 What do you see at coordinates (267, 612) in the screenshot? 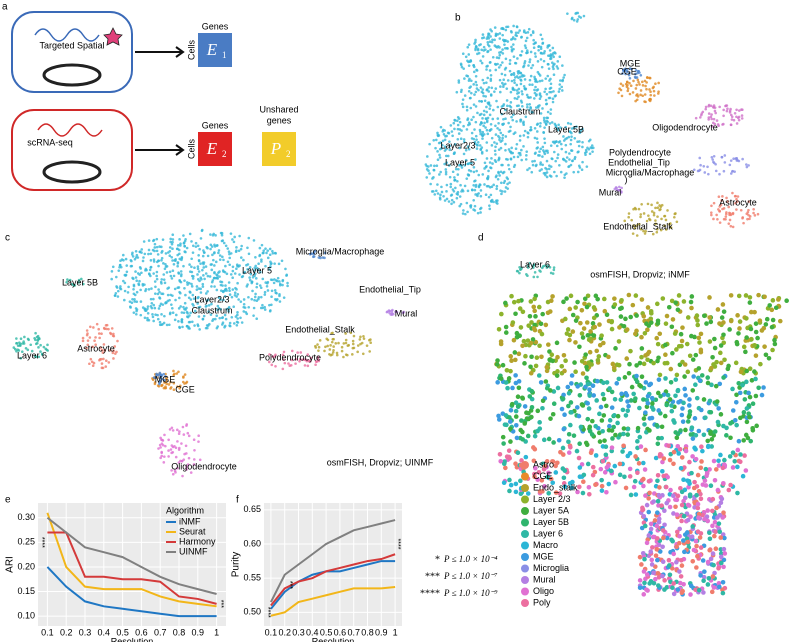
I see `significance-annotation: ****` at bounding box center [267, 612].